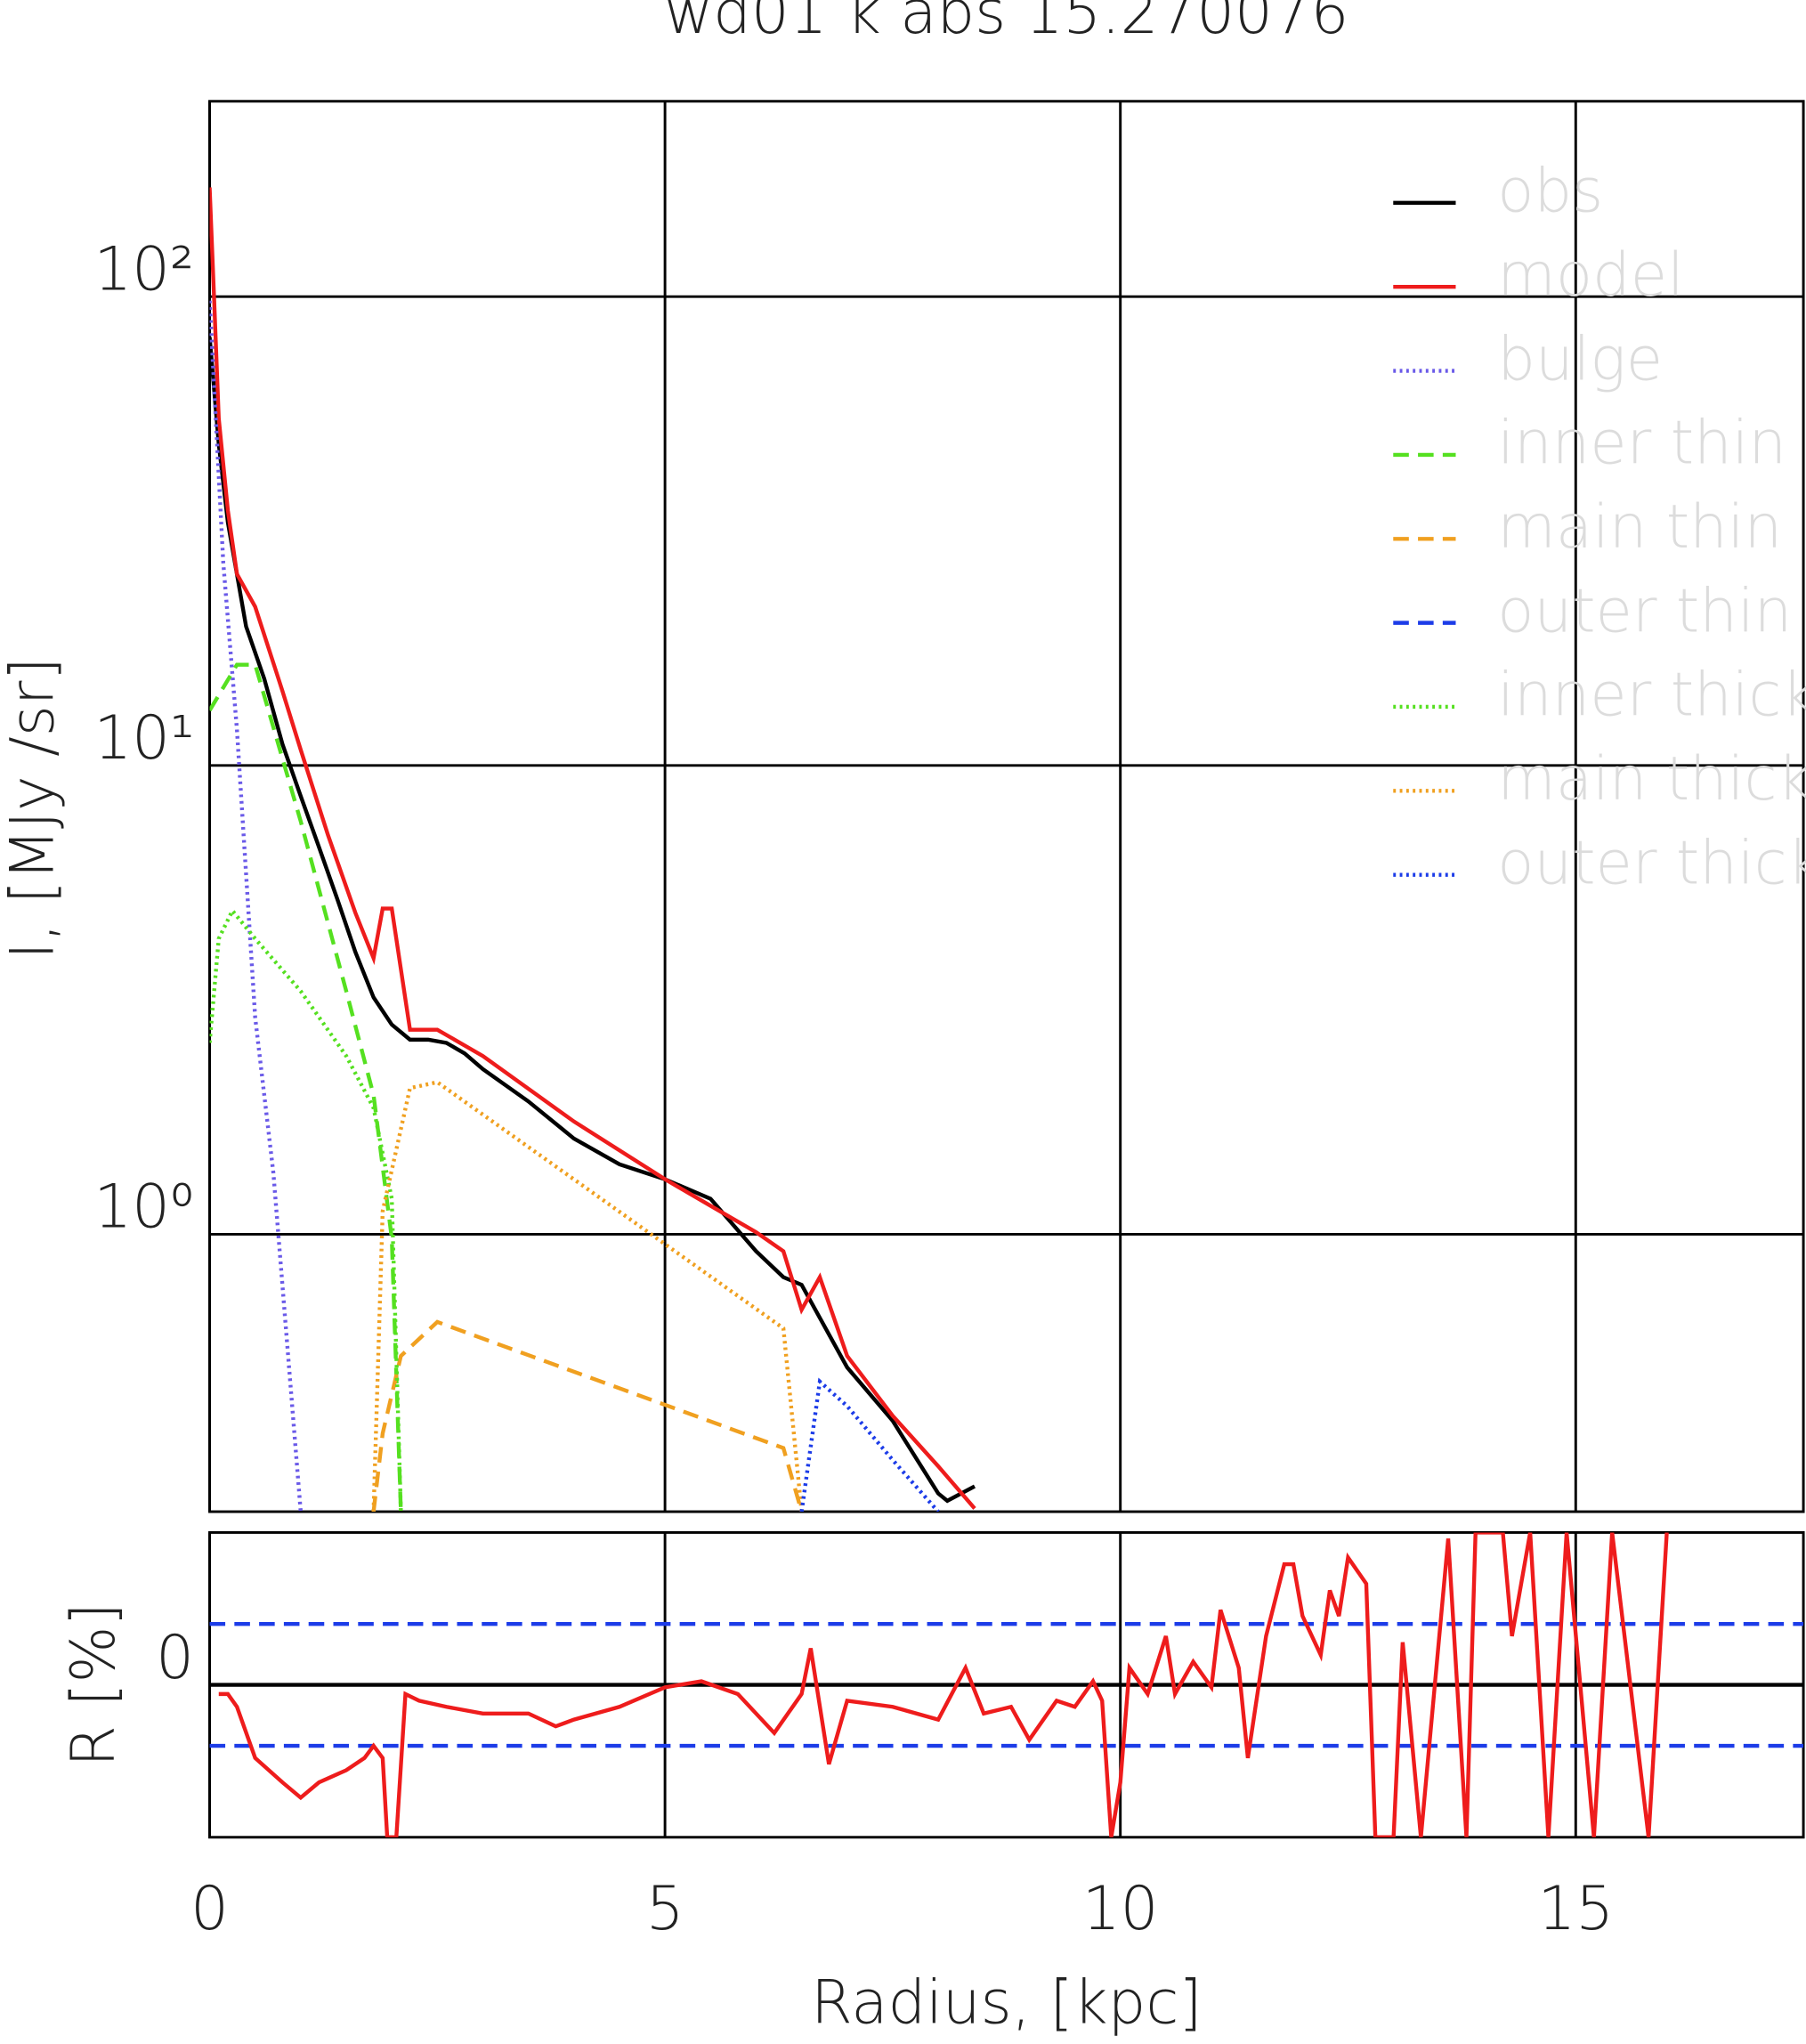 The height and width of the screenshot is (2044, 1806). I want to click on y-axis-label: I, [MJy /sr], so click(33, 808).